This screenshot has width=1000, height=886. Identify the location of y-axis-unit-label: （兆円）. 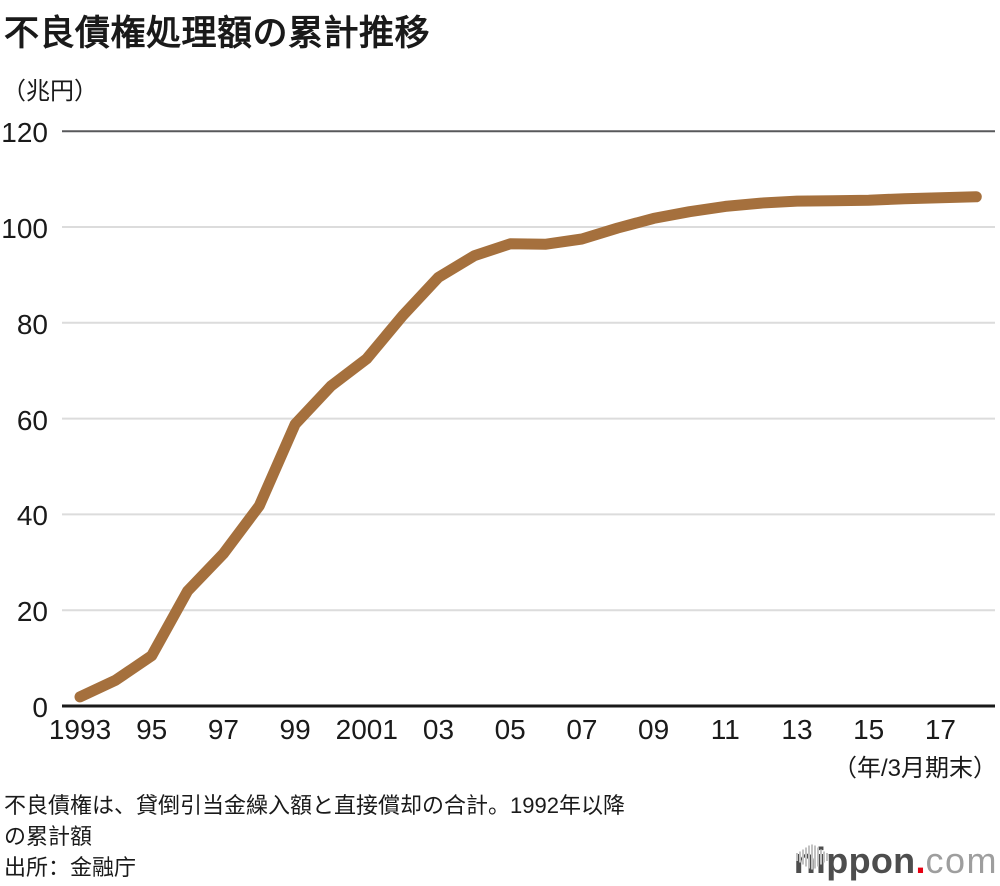
(50, 91).